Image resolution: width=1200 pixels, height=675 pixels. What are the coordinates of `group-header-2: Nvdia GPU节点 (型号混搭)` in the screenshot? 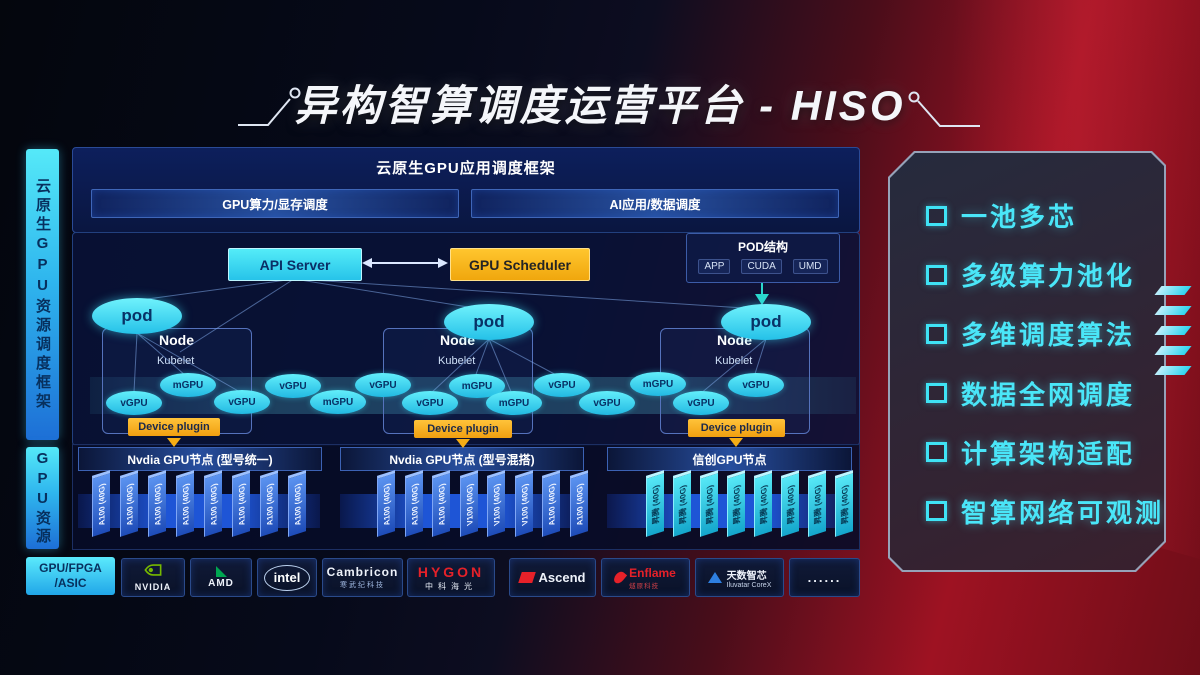 It's located at (462, 459).